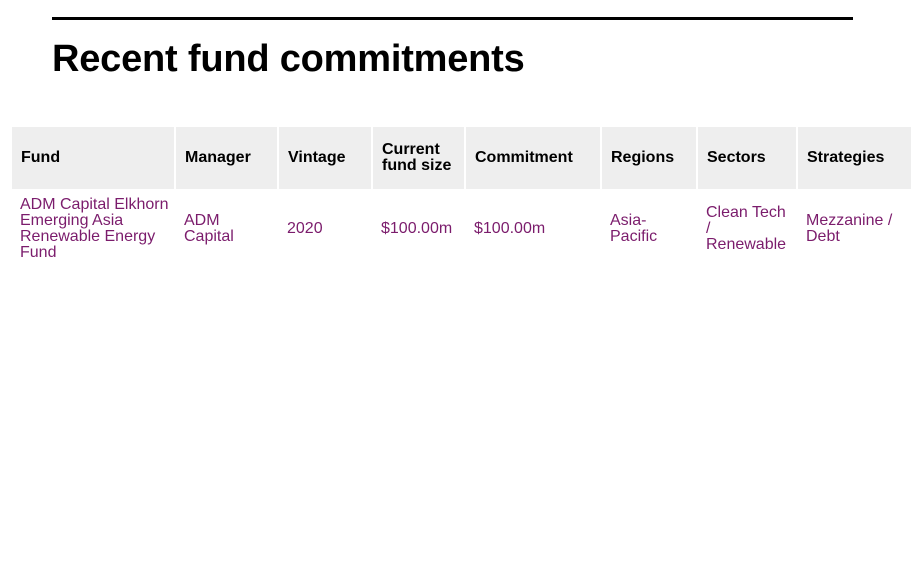 The image size is (924, 563). Describe the element at coordinates (227, 158) in the screenshot. I see `column-header-manager: Manager` at that location.